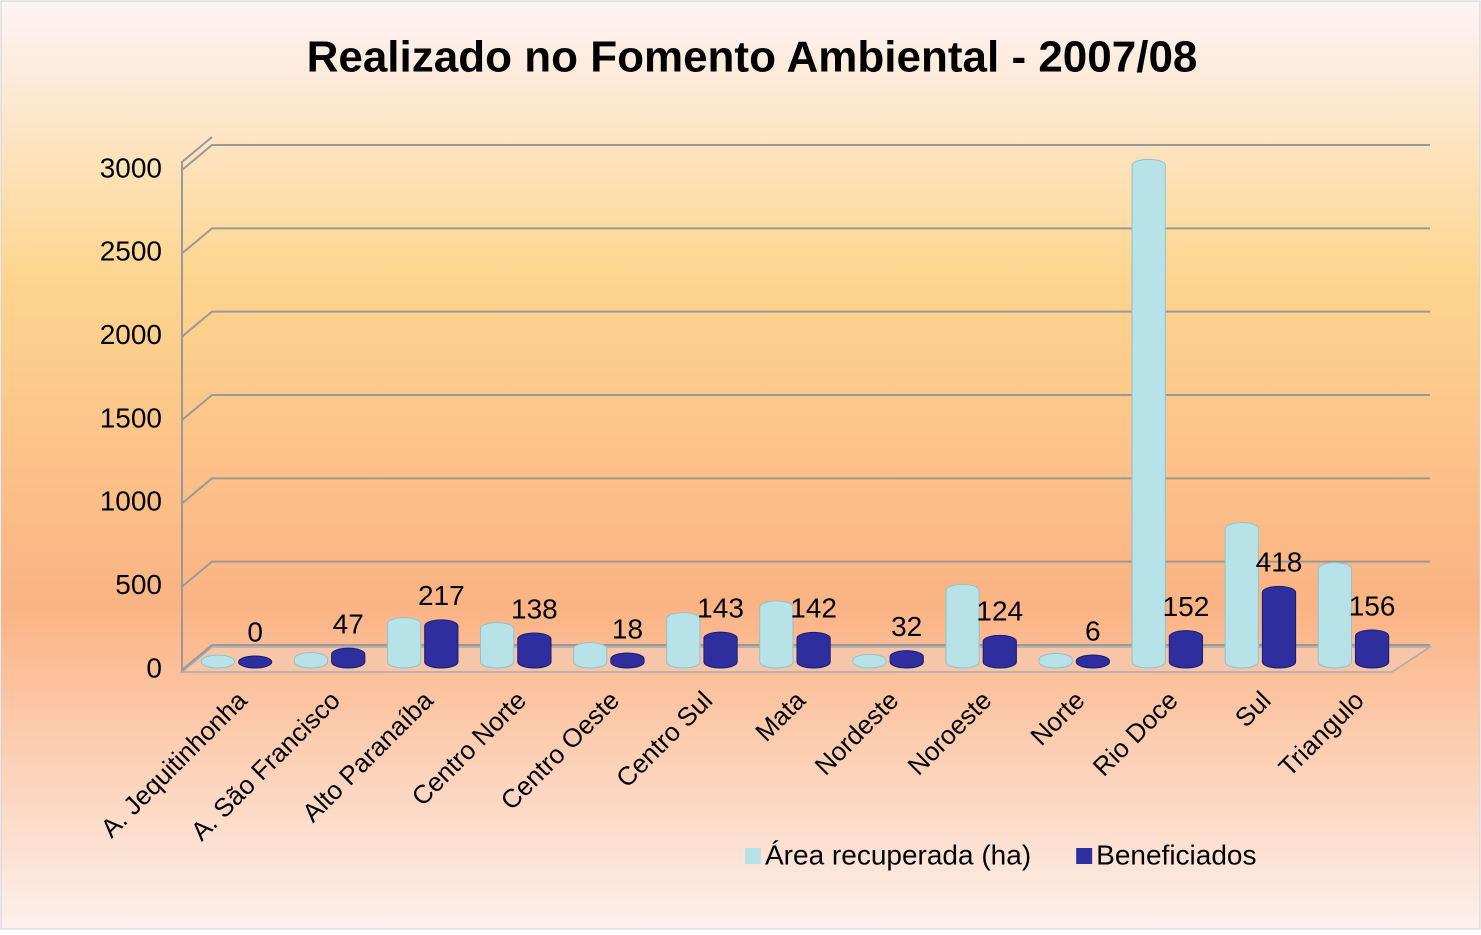 This screenshot has height=935, width=1481. Describe the element at coordinates (813, 608) in the screenshot. I see `data-label: 142` at that location.